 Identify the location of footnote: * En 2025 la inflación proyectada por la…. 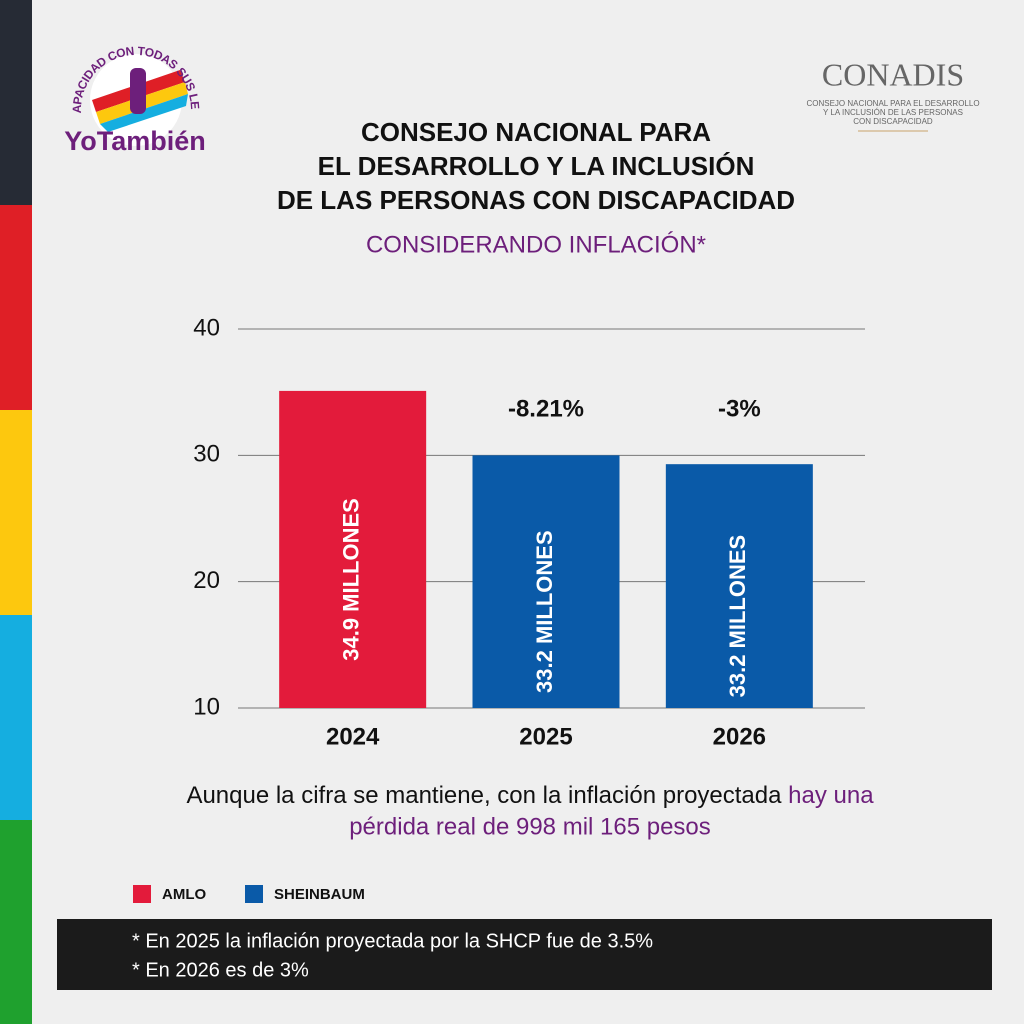
(392, 941).